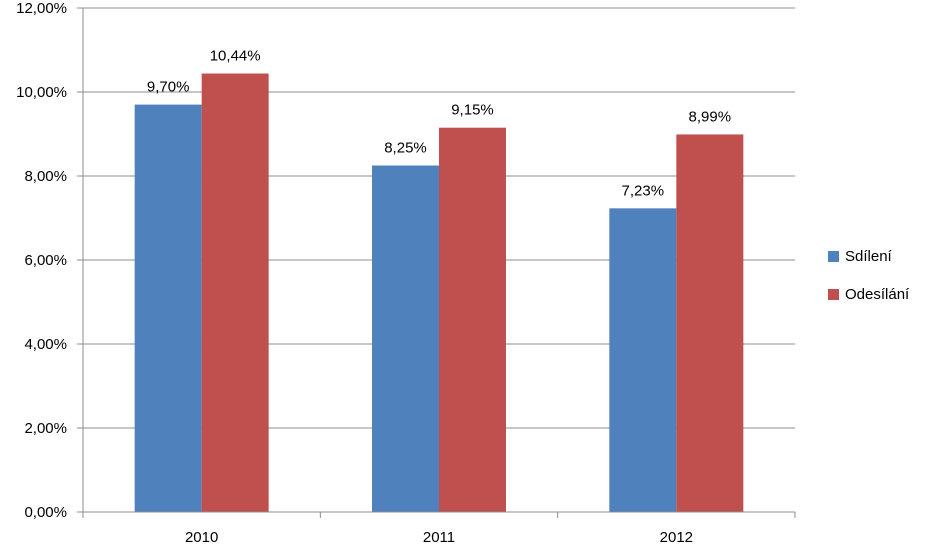 The width and height of the screenshot is (927, 546). I want to click on y-tick-labels: 0,00% 2,00% 4,00% 6,00% 8,00% 10,00% 12,00%, so click(41, 260).